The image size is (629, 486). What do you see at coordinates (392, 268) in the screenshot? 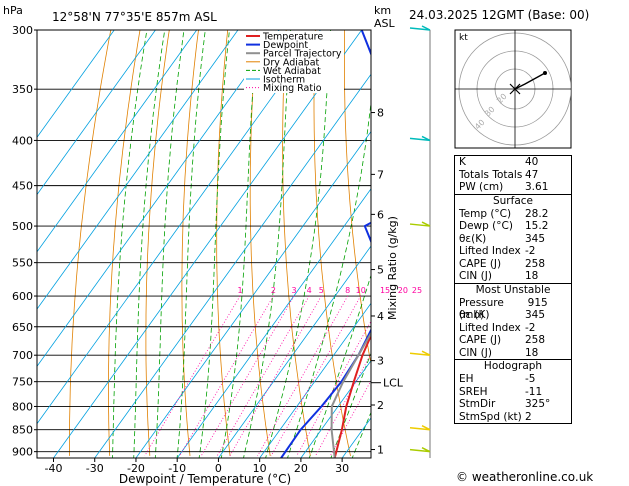
I see `mixing-ratio-axis-label: Mixing Ratio (g/kg)` at bounding box center [392, 268].